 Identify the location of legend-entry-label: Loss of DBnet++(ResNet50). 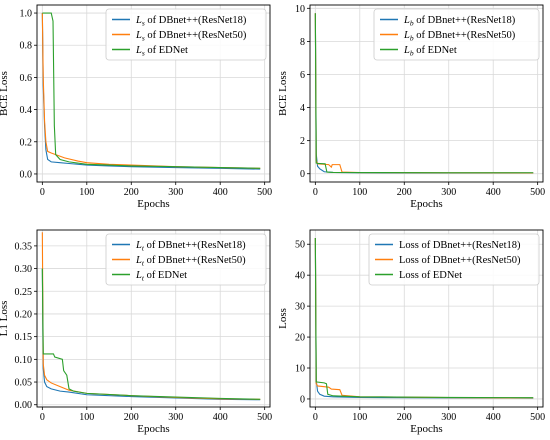
(460, 260).